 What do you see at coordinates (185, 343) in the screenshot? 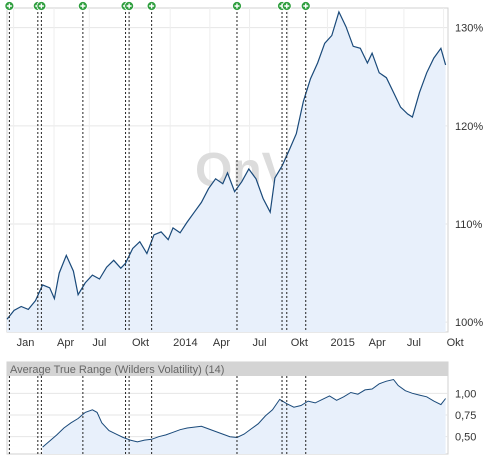
I see `x-tick-label: 2014` at bounding box center [185, 343].